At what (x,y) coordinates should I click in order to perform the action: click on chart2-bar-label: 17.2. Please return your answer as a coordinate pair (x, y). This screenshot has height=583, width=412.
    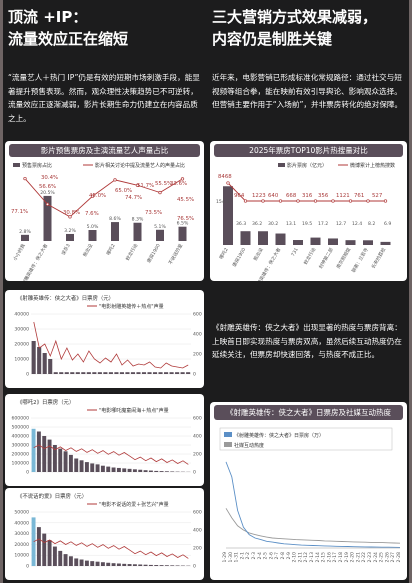
    Looking at the image, I should click on (323, 224).